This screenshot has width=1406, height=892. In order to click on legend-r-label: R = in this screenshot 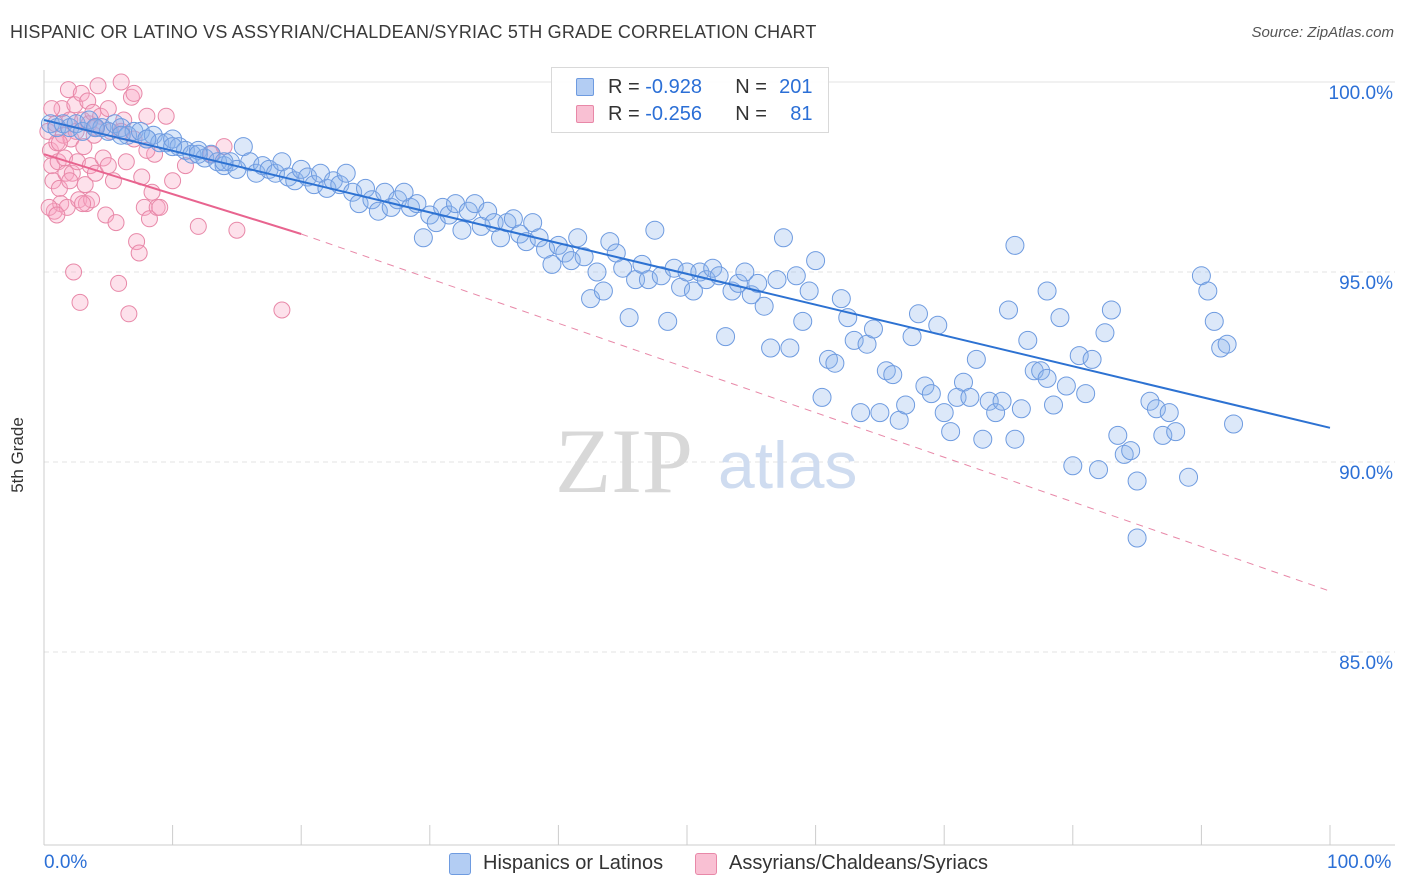, I will do `click(624, 86)`.